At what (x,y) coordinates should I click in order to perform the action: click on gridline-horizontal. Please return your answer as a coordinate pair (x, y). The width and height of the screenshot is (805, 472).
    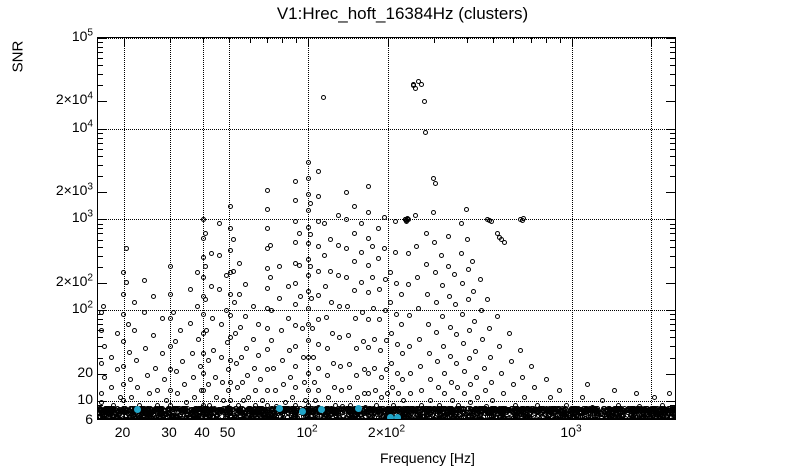
    Looking at the image, I should click on (386, 220).